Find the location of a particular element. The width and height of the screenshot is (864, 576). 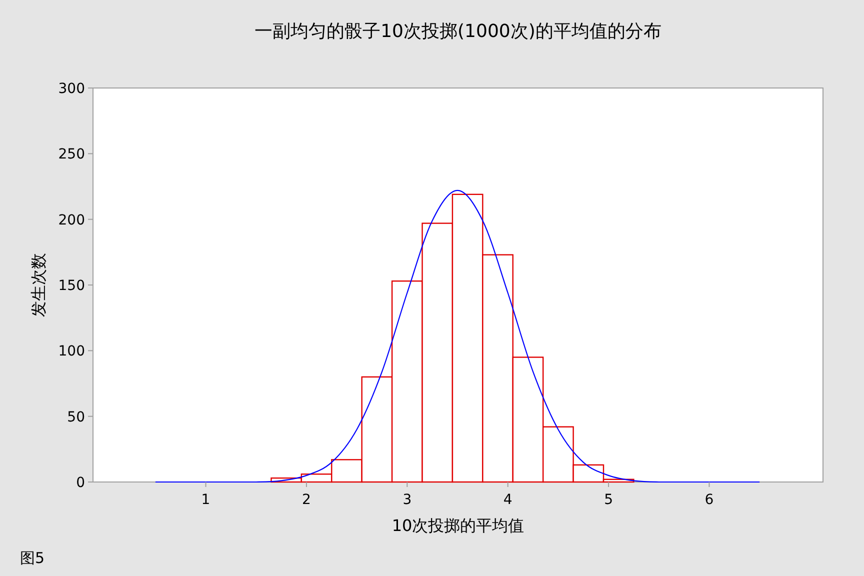

y-tick-label: 150 is located at coordinates (71, 286).